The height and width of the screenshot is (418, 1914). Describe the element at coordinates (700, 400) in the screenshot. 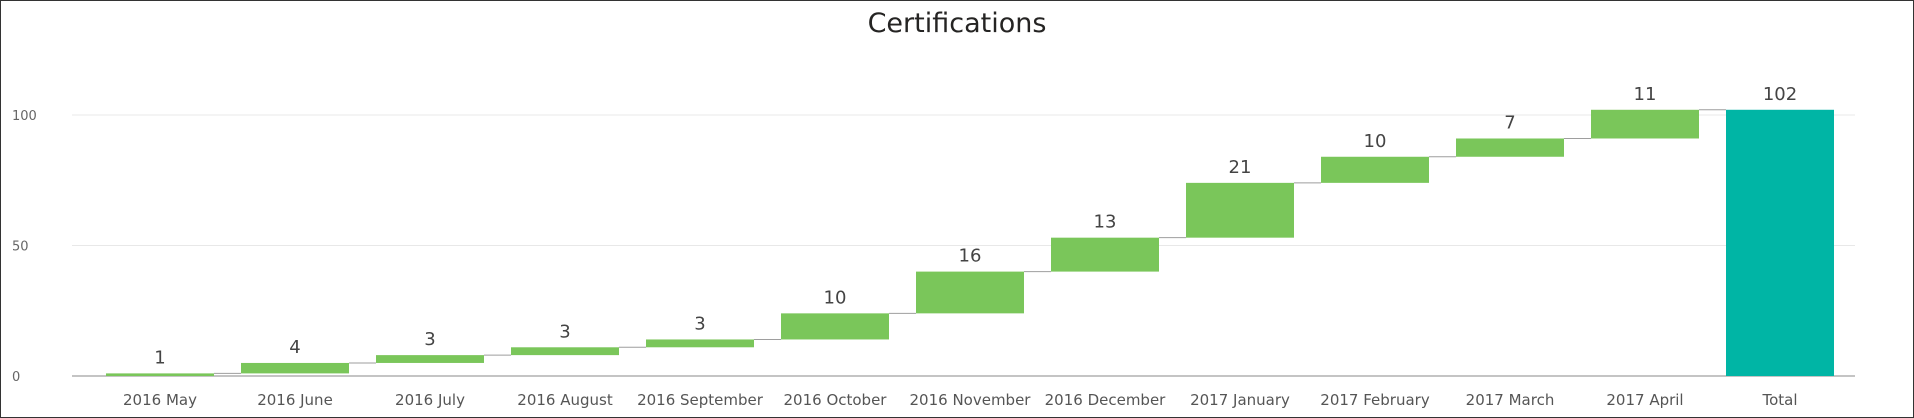

I see `x-tick-label: 2016 September` at that location.